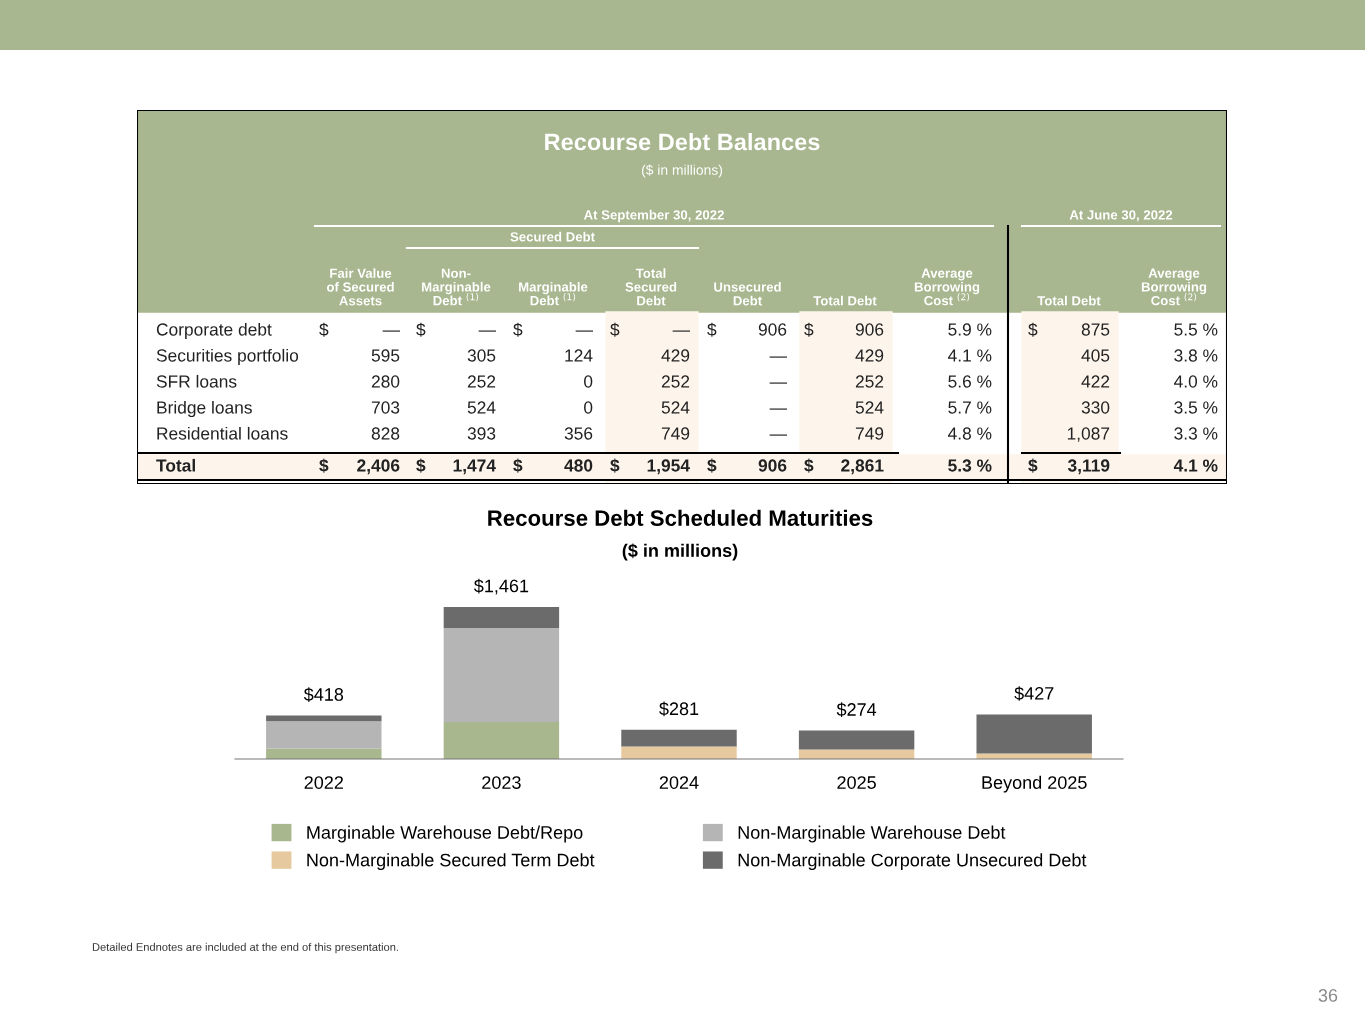 Image resolution: width=1365 pixels, height=1024 pixels. Describe the element at coordinates (679, 709) in the screenshot. I see `annotation: $281` at that location.